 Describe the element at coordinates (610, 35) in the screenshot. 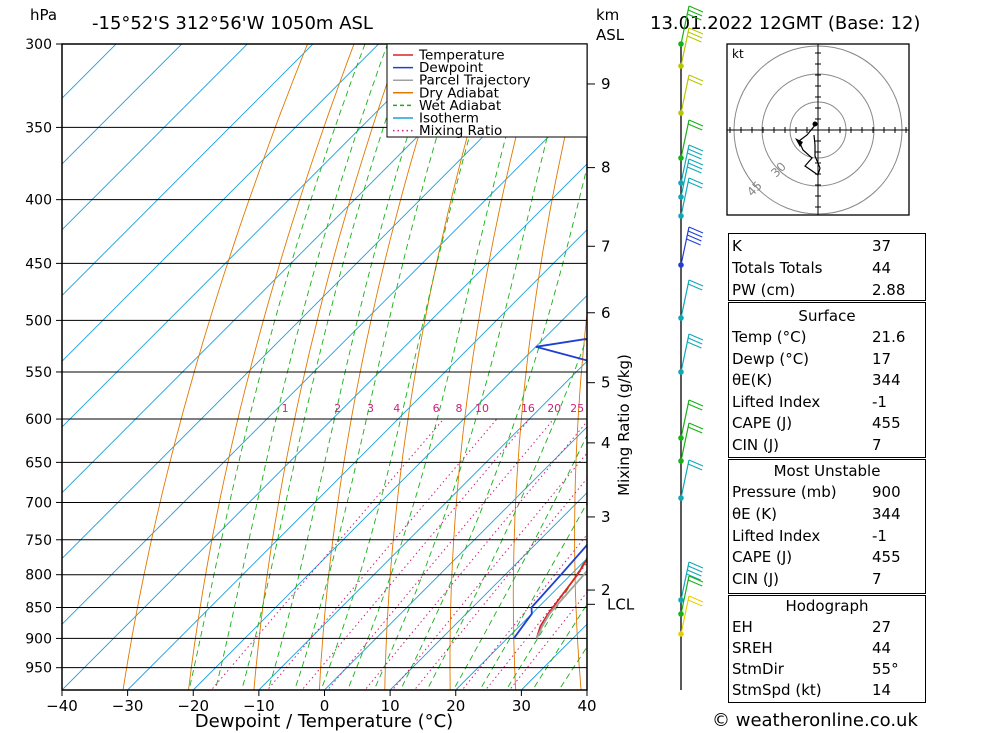

I see `height-asl-label: ASL` at that location.